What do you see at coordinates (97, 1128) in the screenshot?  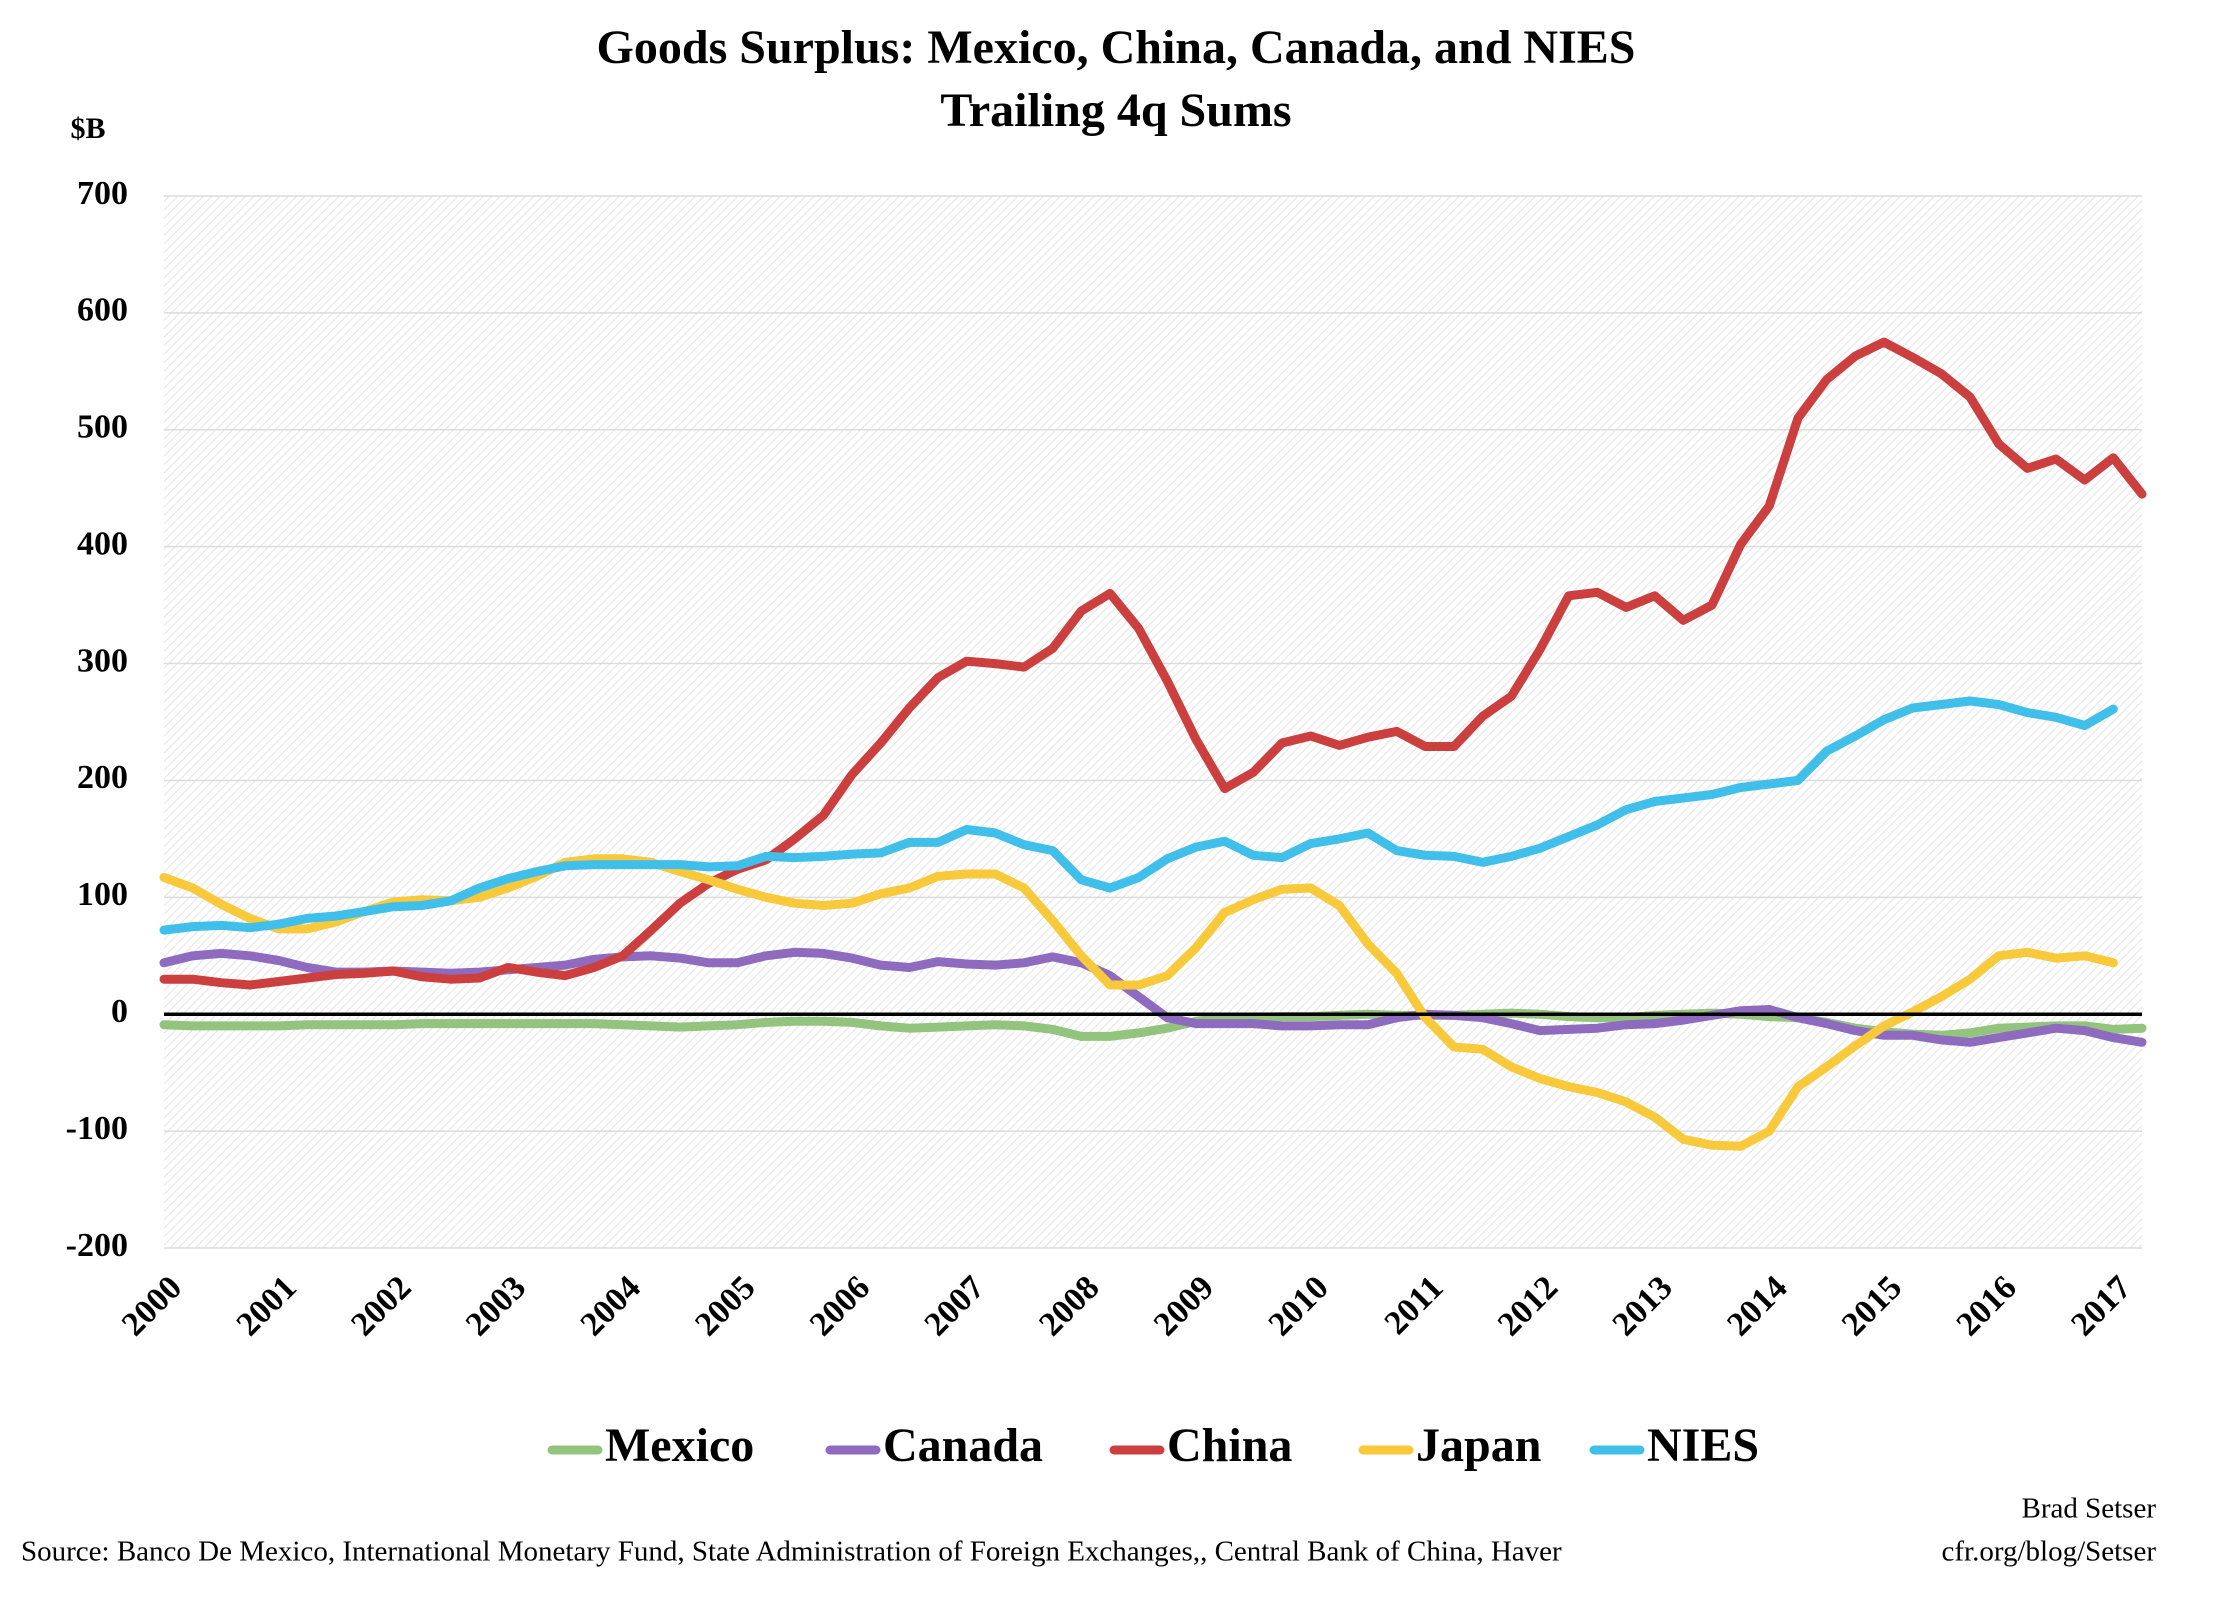 I see `y-tick-label: -100` at bounding box center [97, 1128].